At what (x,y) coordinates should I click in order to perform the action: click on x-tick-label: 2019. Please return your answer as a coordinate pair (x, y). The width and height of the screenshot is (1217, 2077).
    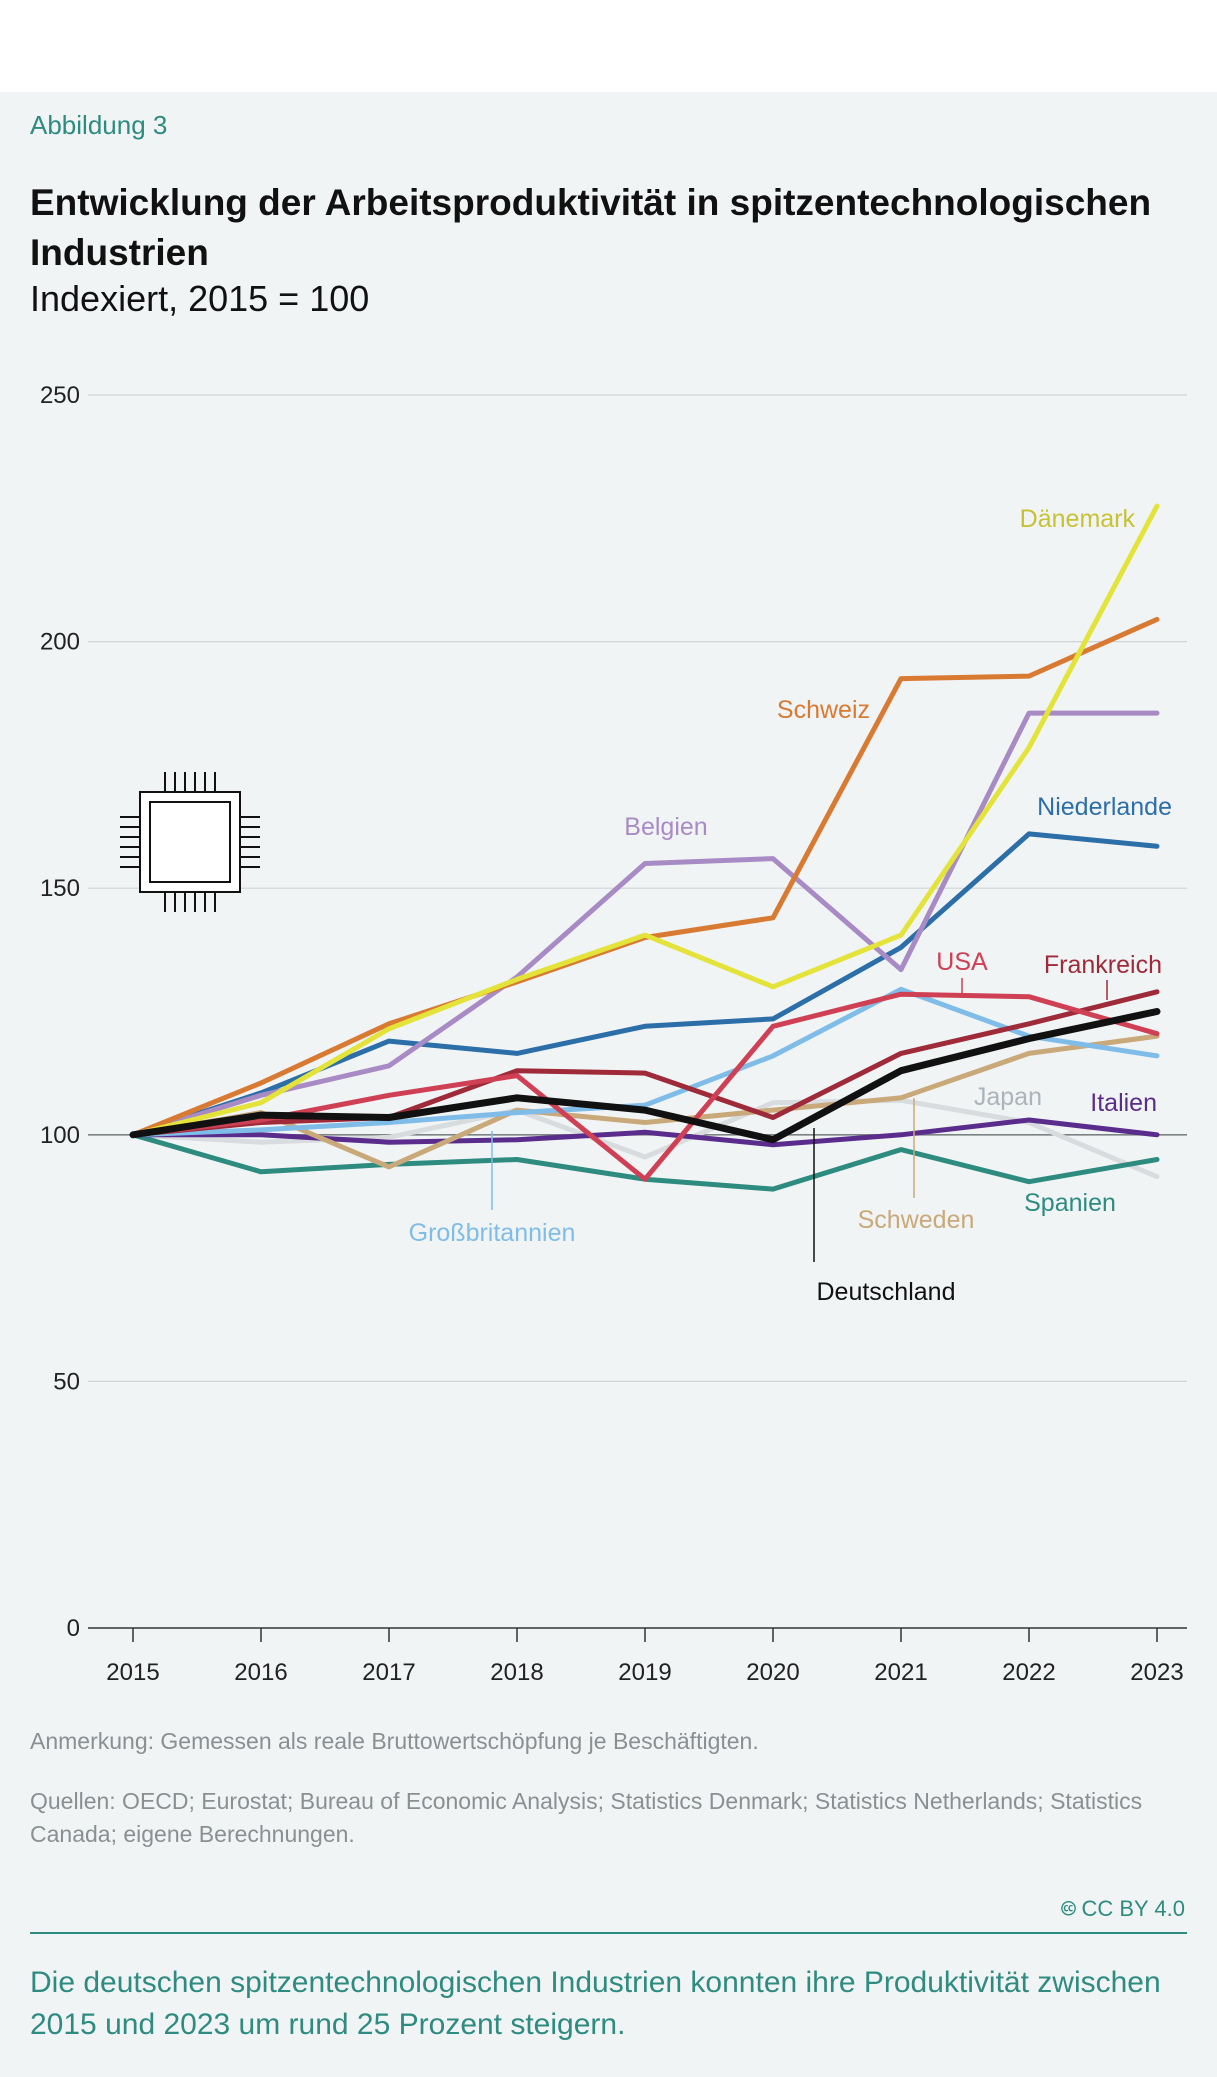
    Looking at the image, I should click on (644, 1672).